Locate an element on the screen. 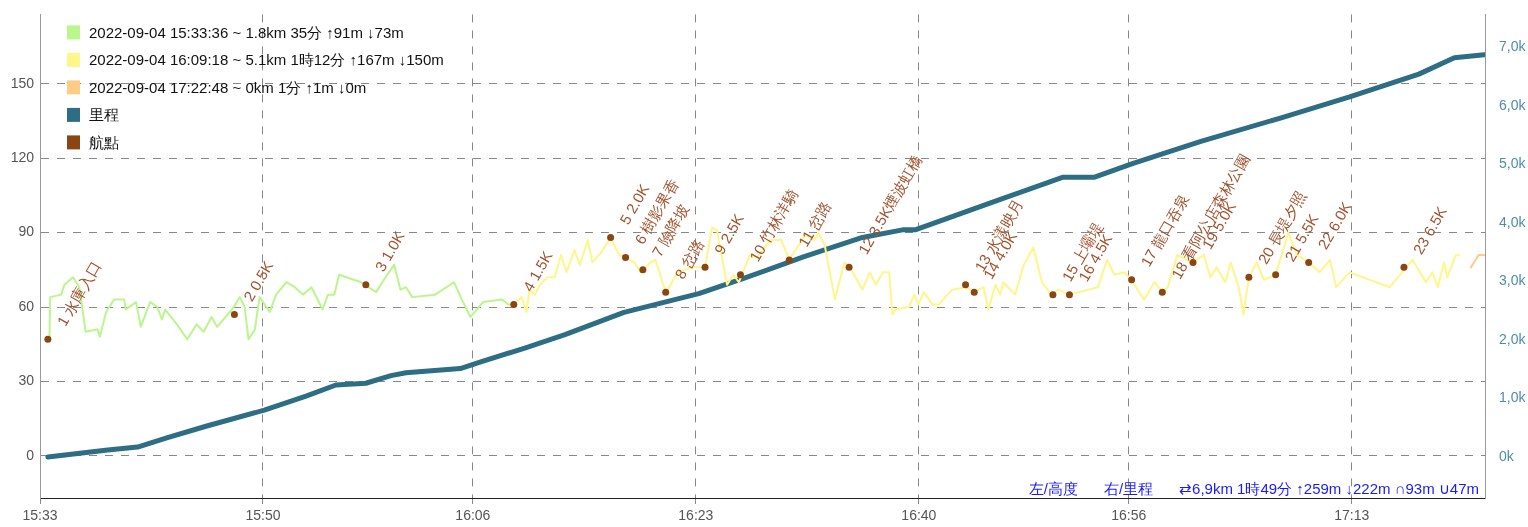  y-tick-label: 150 is located at coordinates (22, 82).